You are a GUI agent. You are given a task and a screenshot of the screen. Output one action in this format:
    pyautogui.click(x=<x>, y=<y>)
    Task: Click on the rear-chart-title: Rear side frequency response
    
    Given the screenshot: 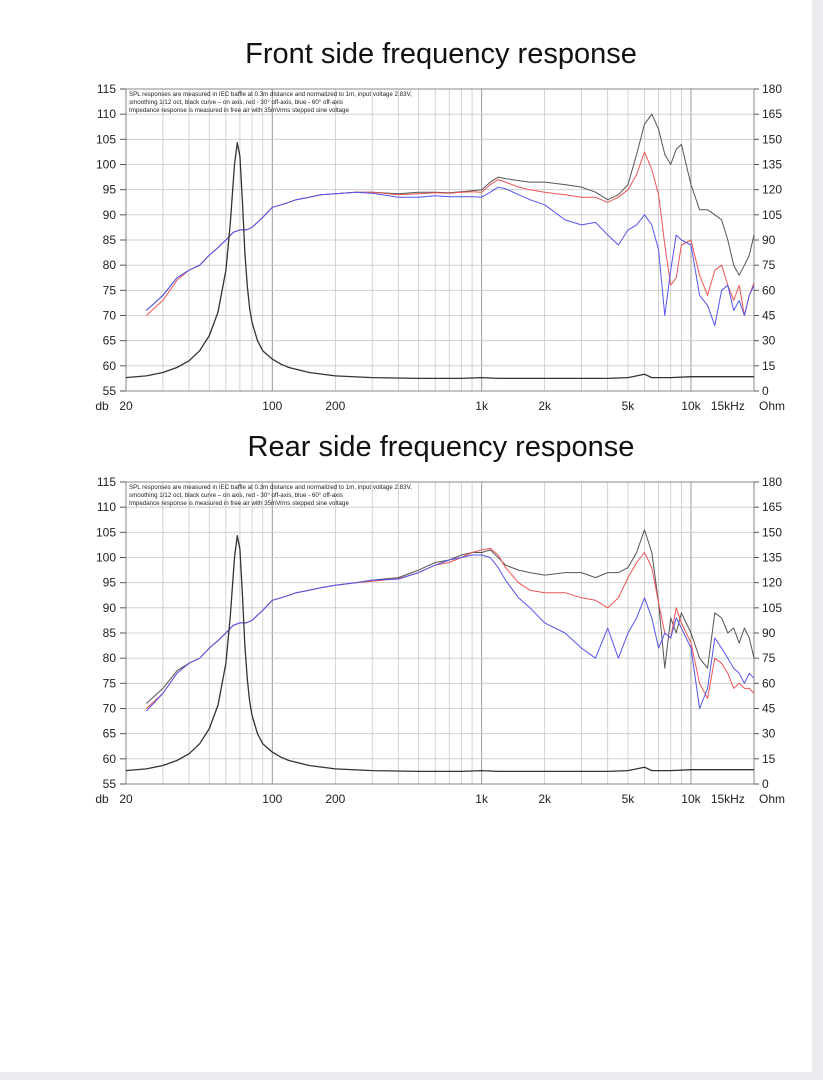 What is the action you would take?
    pyautogui.click(x=441, y=447)
    